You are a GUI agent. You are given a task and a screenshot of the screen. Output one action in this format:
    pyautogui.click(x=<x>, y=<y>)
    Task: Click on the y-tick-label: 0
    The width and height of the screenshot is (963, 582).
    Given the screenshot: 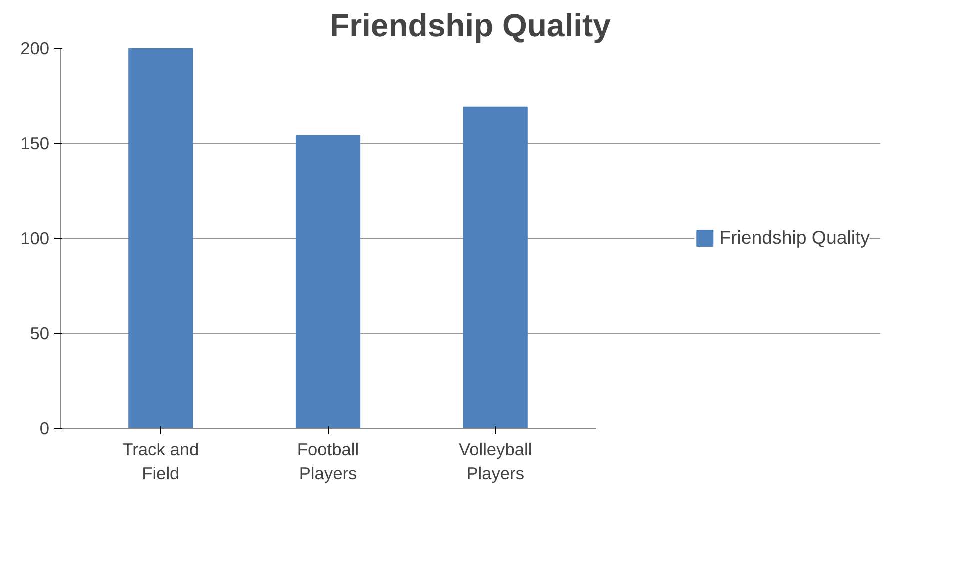 What is the action you would take?
    pyautogui.click(x=45, y=428)
    